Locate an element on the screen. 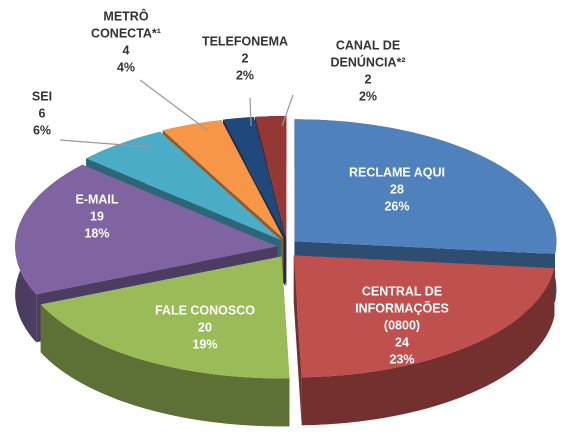 This screenshot has width=569, height=447. slice-label: CENTRAL DE is located at coordinates (402, 291).